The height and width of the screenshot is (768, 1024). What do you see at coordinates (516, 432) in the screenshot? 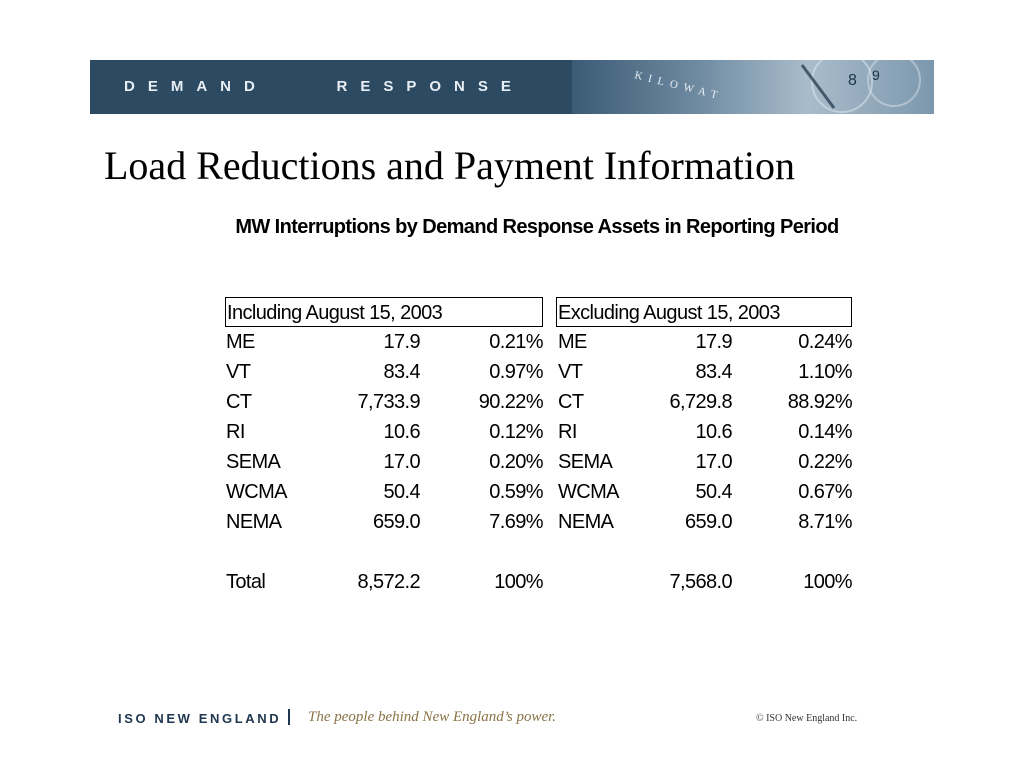
I see `percent-cell: 0.12%` at bounding box center [516, 432].